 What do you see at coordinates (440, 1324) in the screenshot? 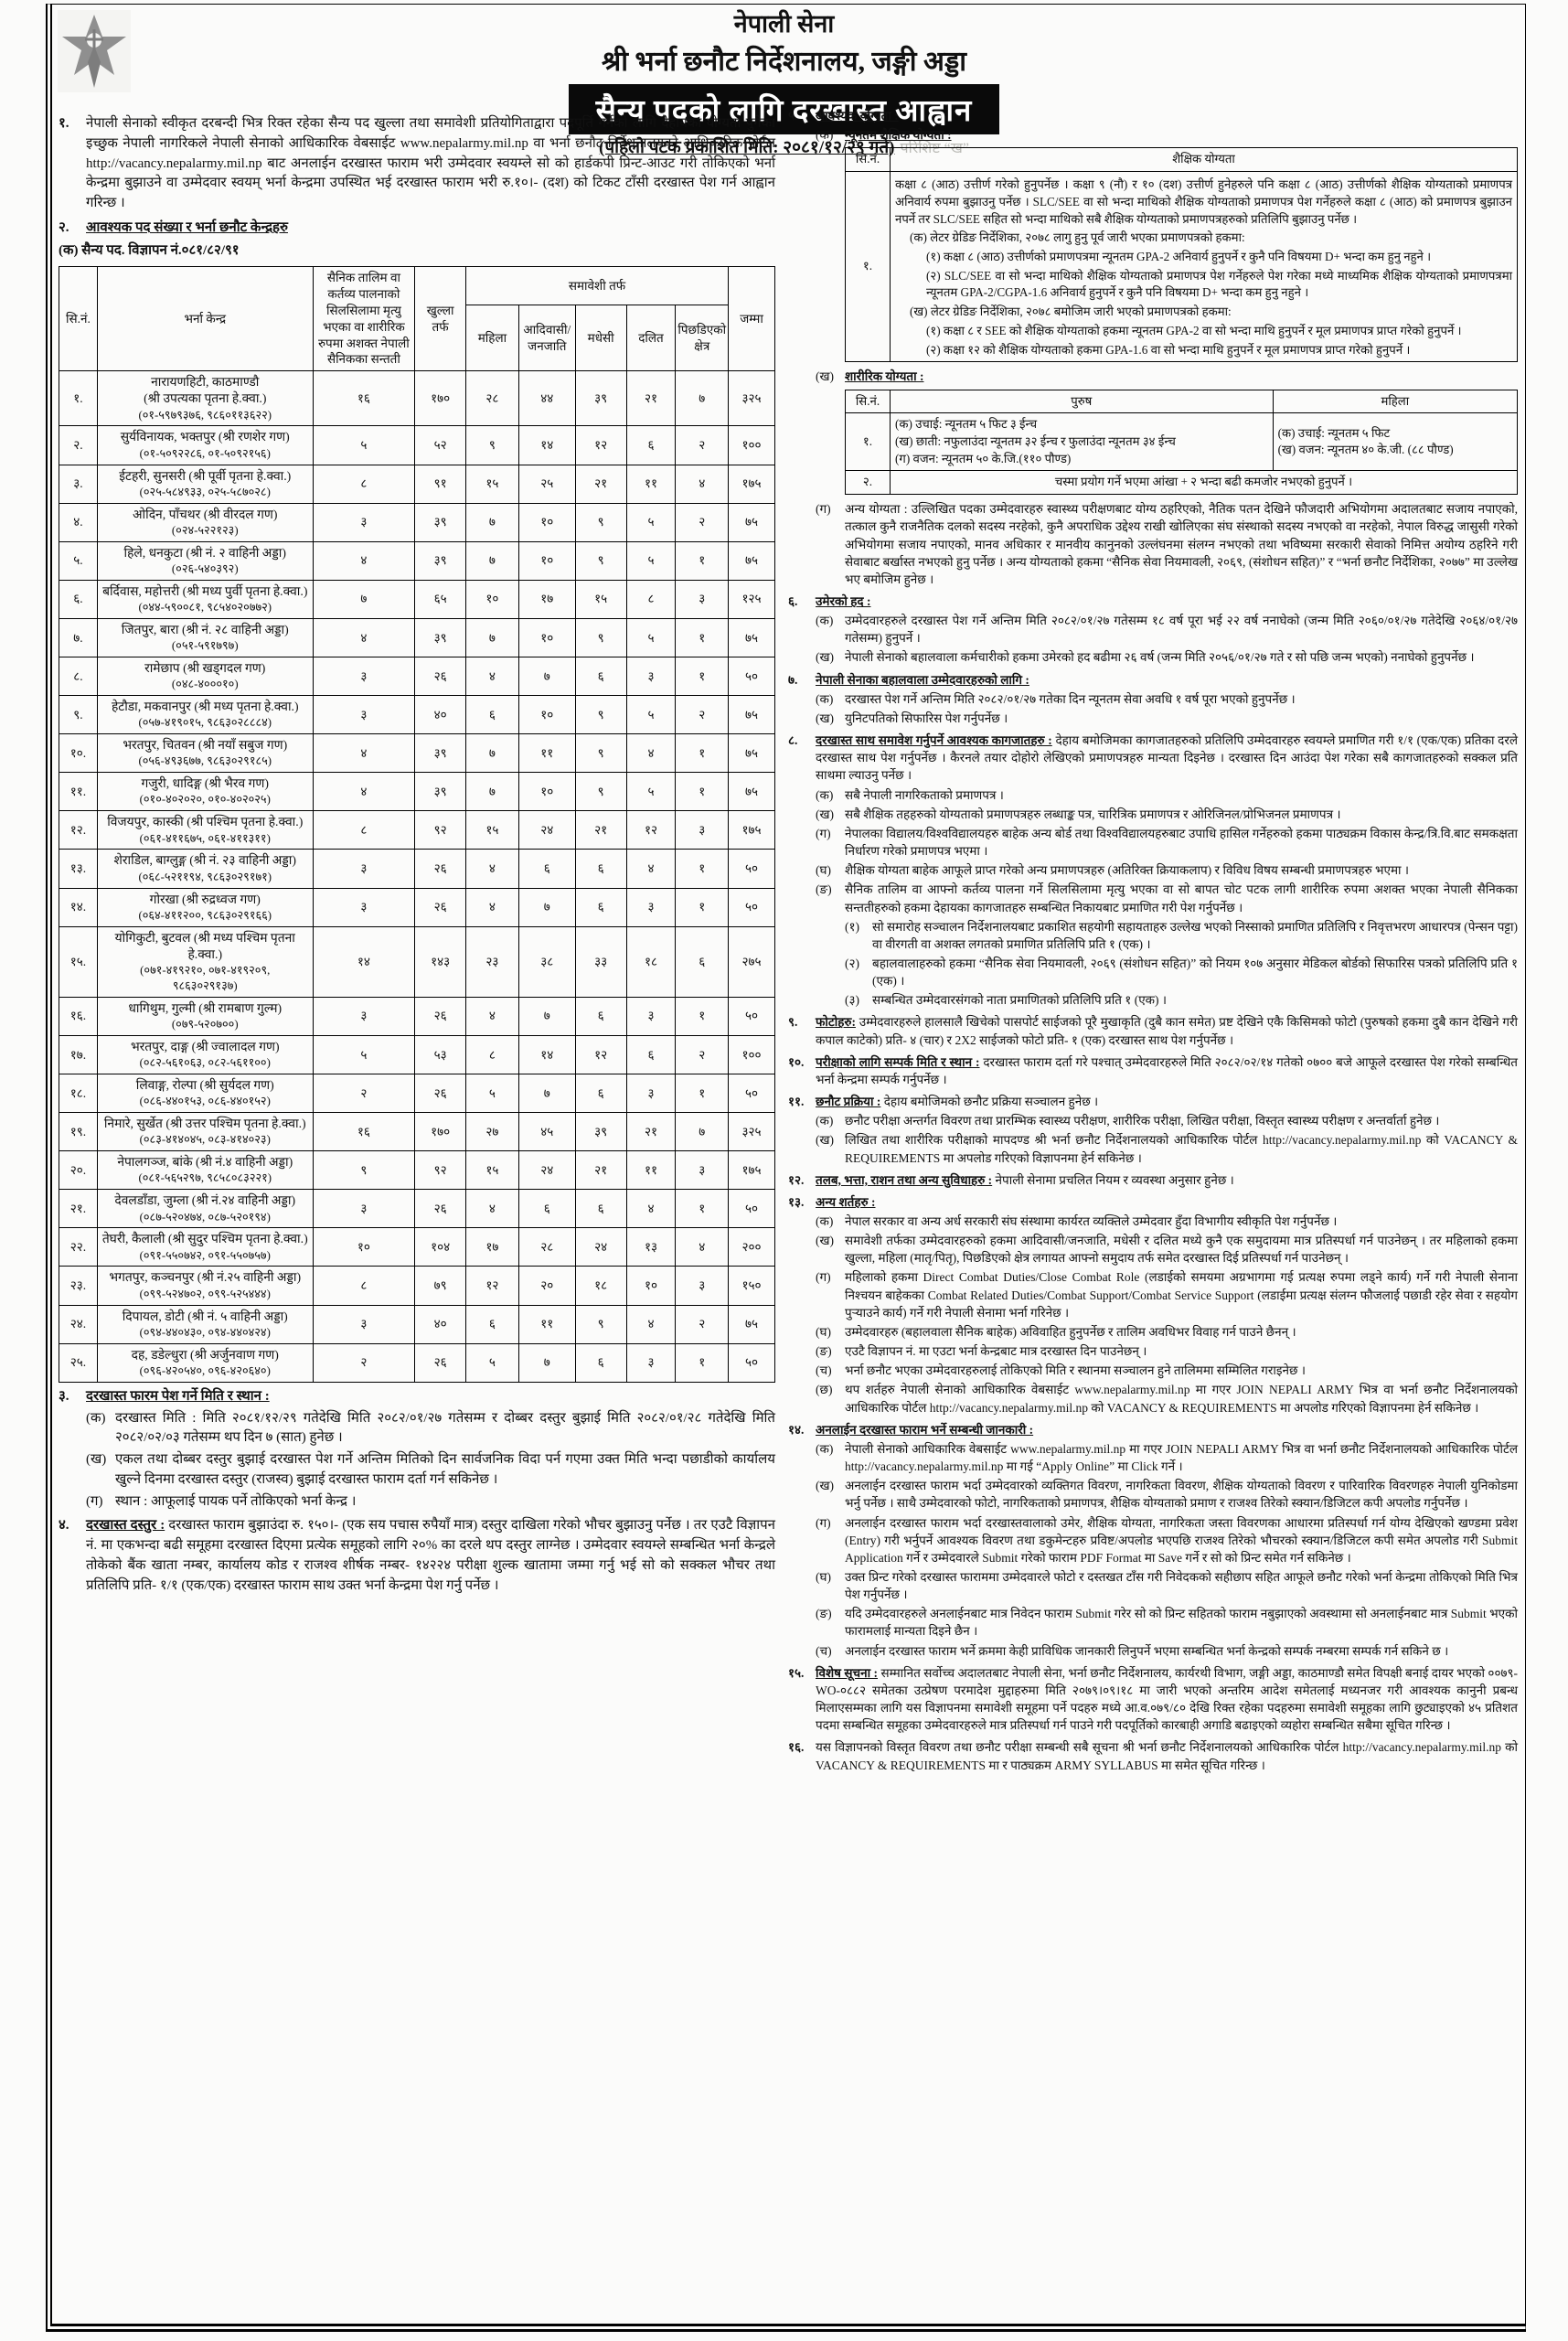
I see `quota-value: ४०` at bounding box center [440, 1324].